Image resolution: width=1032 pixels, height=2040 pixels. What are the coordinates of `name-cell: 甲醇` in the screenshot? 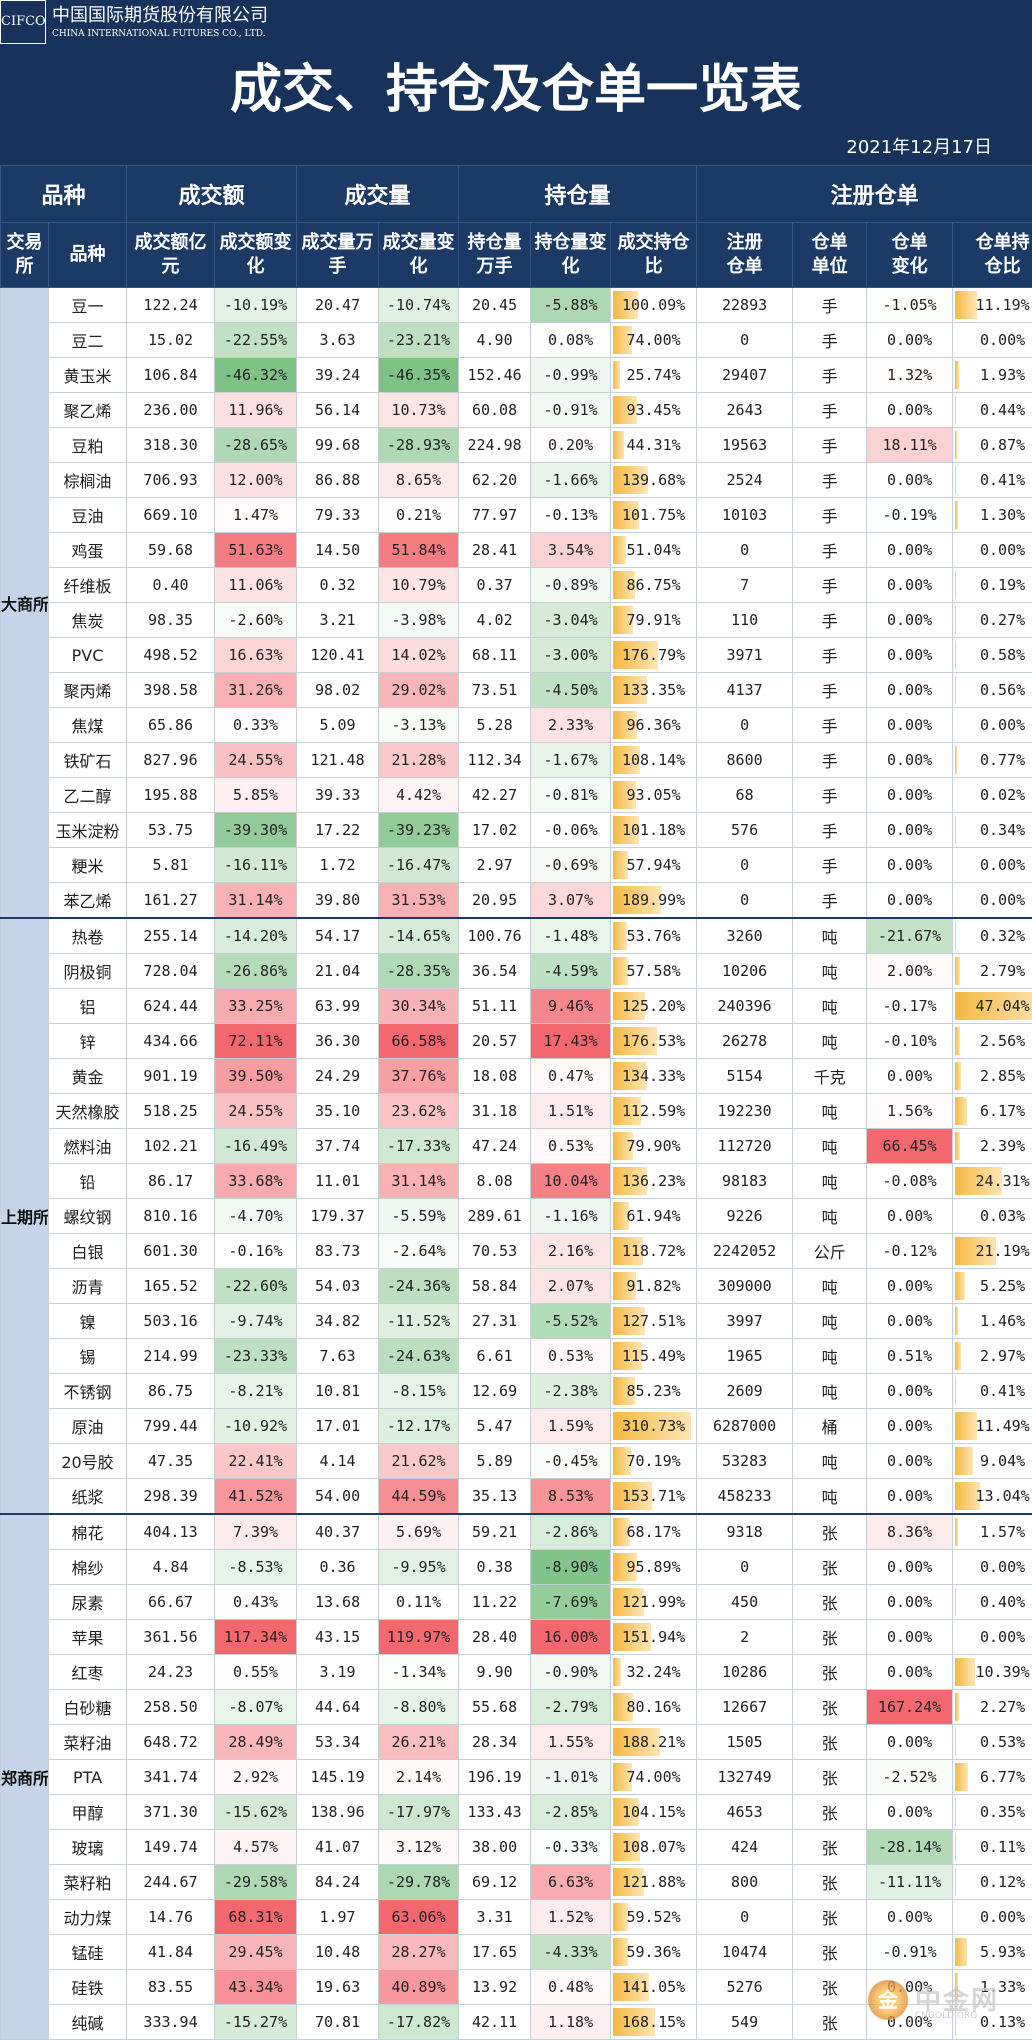 It's located at (88, 1812).